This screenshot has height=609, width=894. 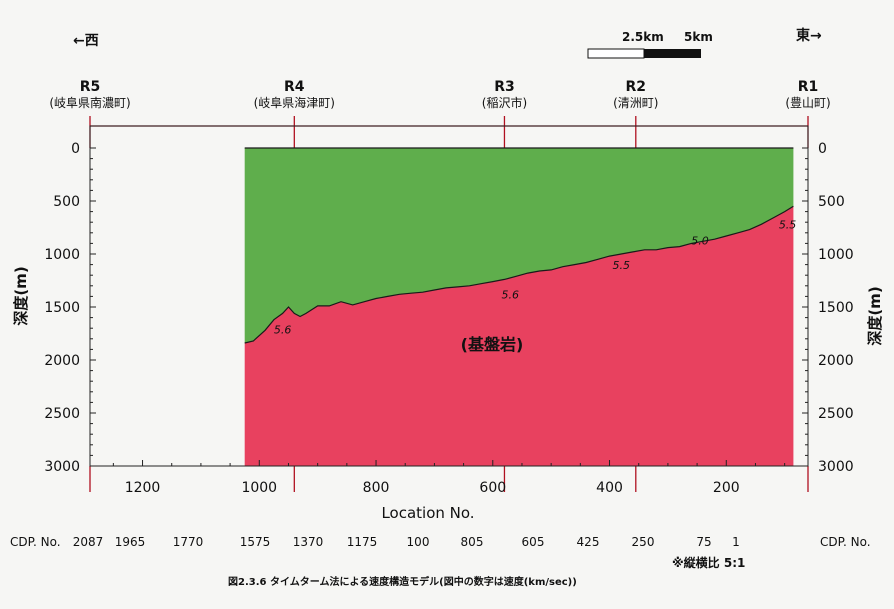 What do you see at coordinates (726, 488) in the screenshot?
I see `x-tick-label: 200` at bounding box center [726, 488].